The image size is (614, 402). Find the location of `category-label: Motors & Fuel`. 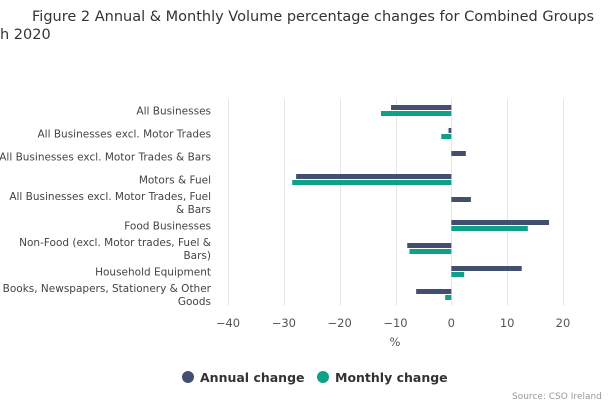

category-label: Motors & Fuel is located at coordinates (175, 181).